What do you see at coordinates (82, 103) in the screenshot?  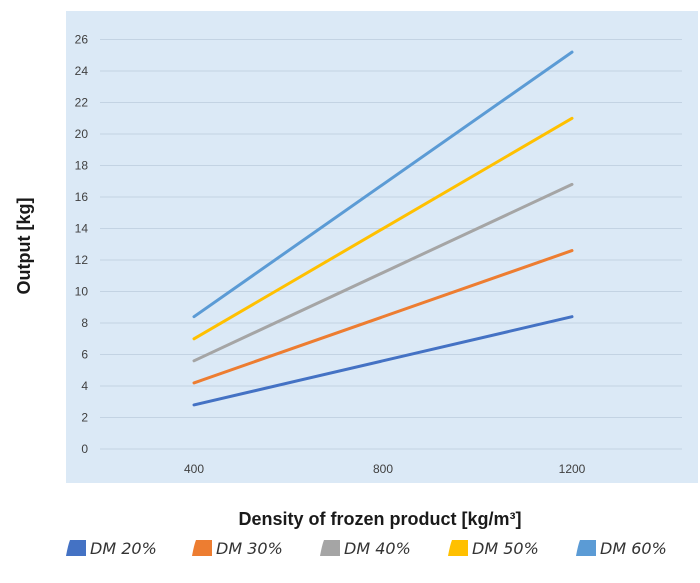 I see `y-tick-label-11: 22` at bounding box center [82, 103].